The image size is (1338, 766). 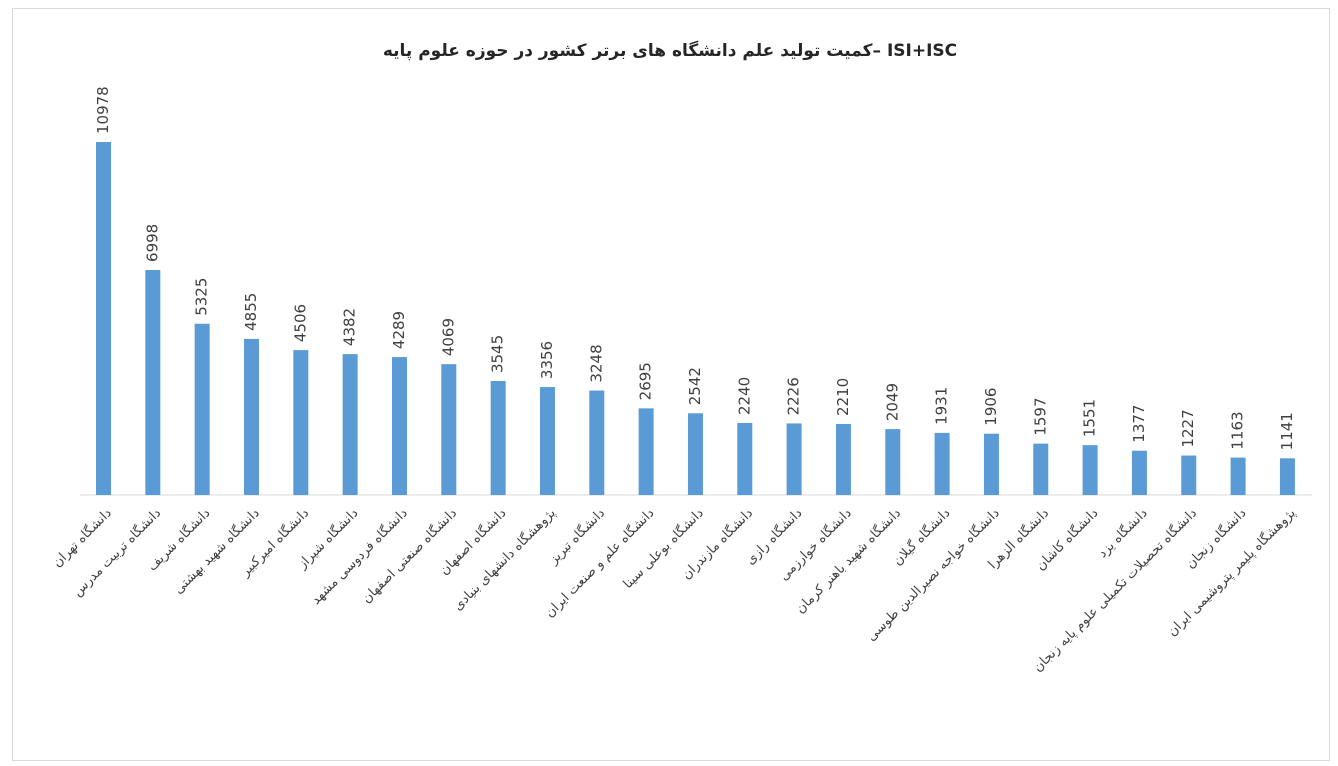 I want to click on value-label: 1551, so click(x=1090, y=418).